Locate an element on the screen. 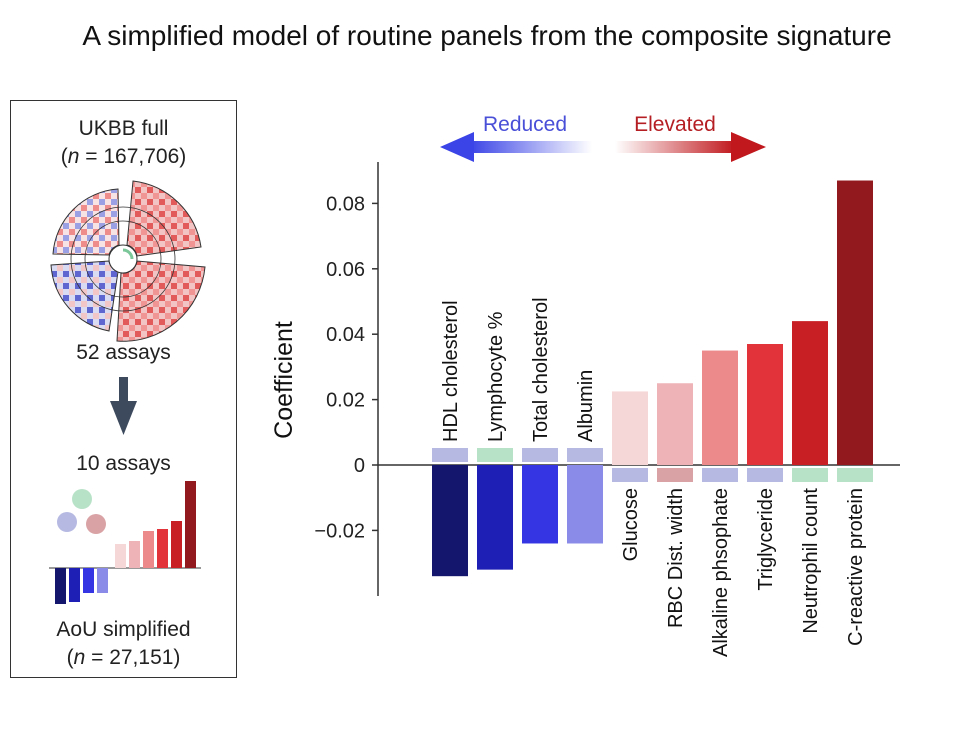 The height and width of the screenshot is (750, 974). down-arrow-icon is located at coordinates (123, 406).